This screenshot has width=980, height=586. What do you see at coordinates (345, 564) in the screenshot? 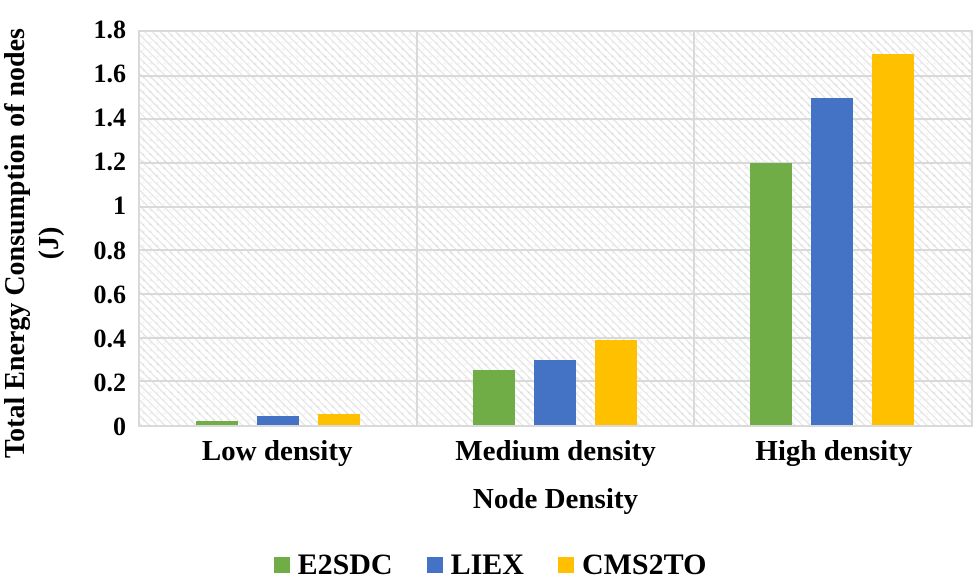
I see `legend-label-e2sdc: E2SDC` at bounding box center [345, 564].